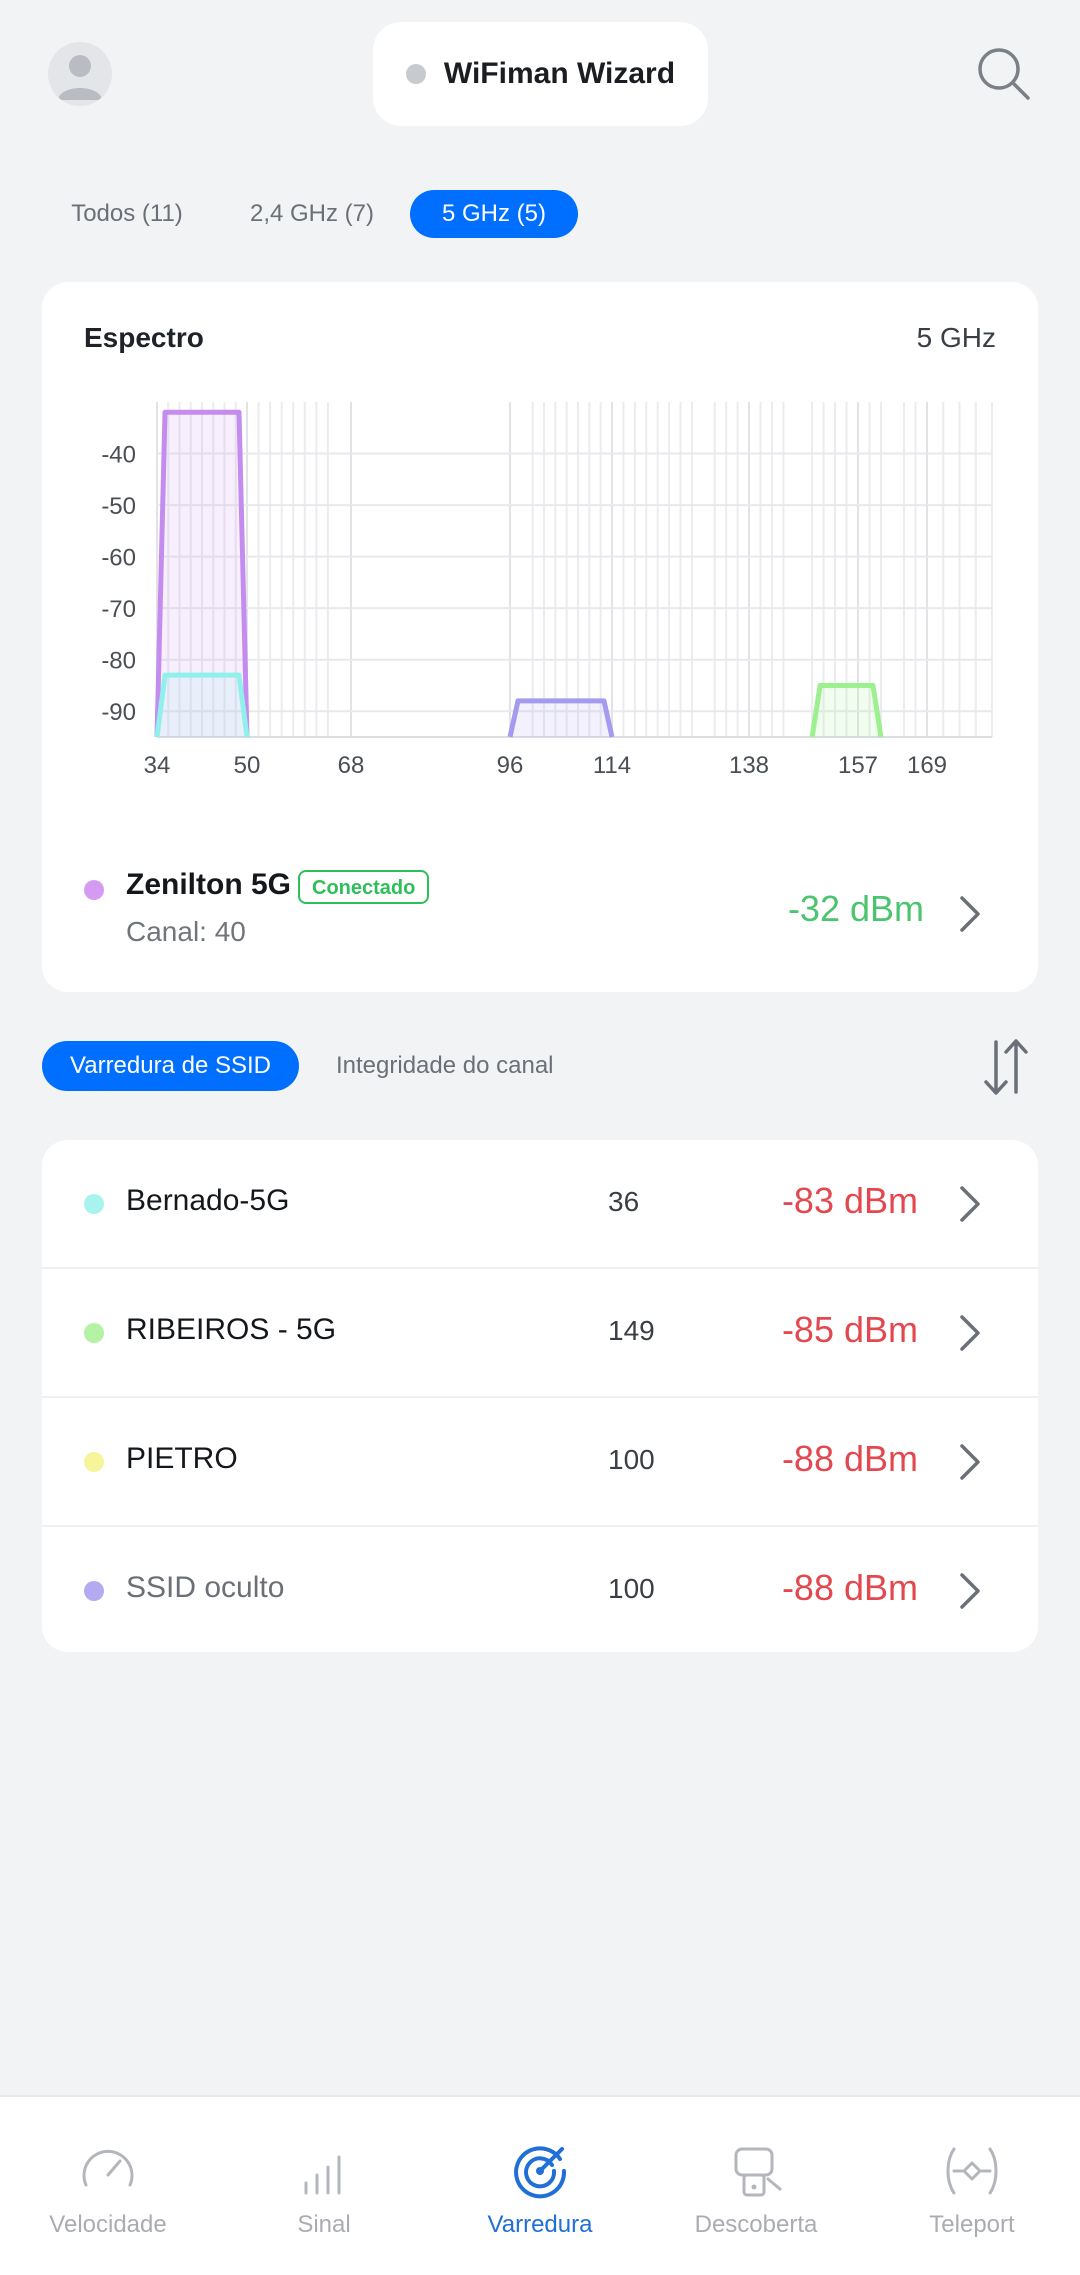  I want to click on connected-network-signal: -32 dBm, so click(855, 908).